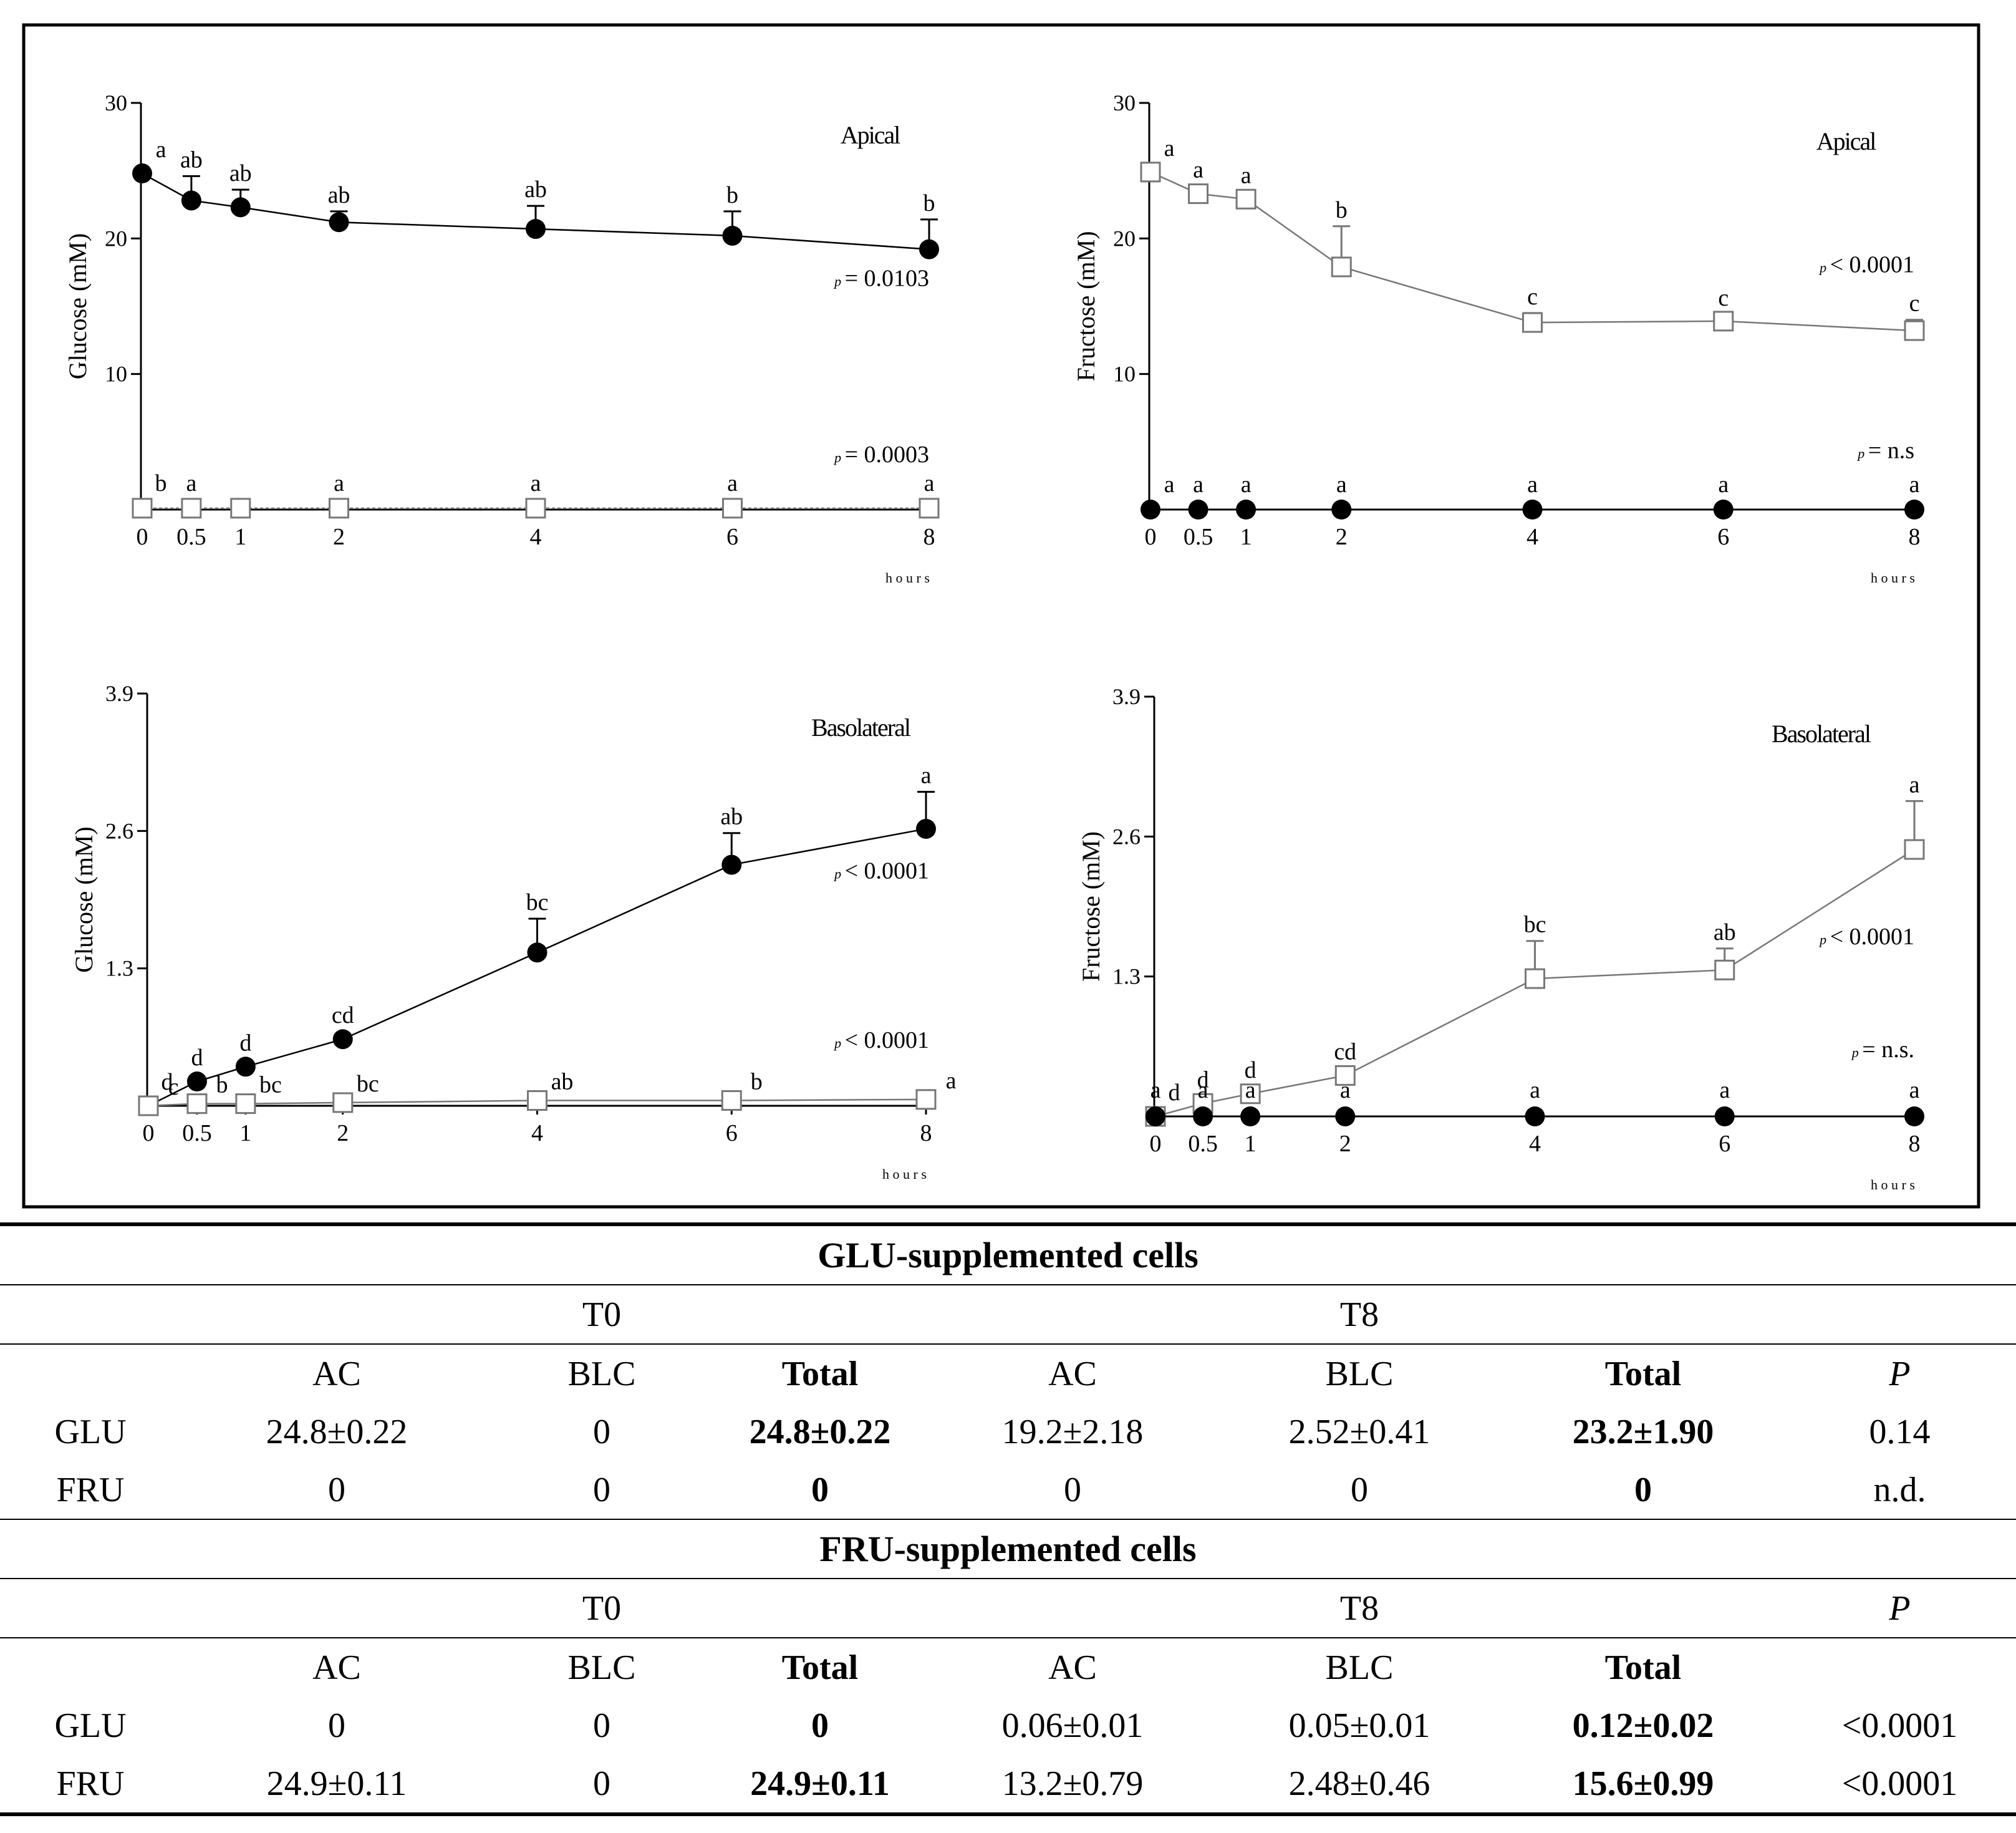  Describe the element at coordinates (1072, 1373) in the screenshot. I see `col-header: AC` at that location.